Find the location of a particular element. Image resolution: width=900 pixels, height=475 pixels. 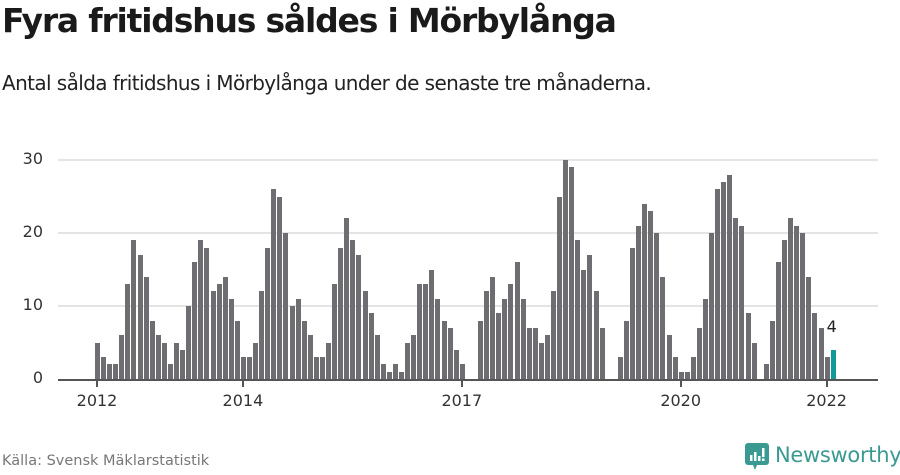

brand-logo: Newsworthy is located at coordinates (822, 456).